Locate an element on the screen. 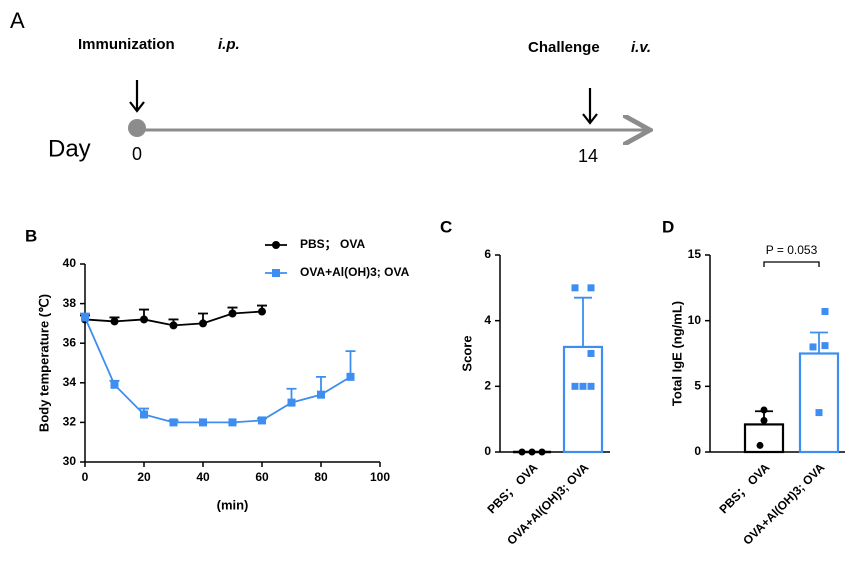  y-axis-label: Total IgE (ng/mL) is located at coordinates (676, 353).